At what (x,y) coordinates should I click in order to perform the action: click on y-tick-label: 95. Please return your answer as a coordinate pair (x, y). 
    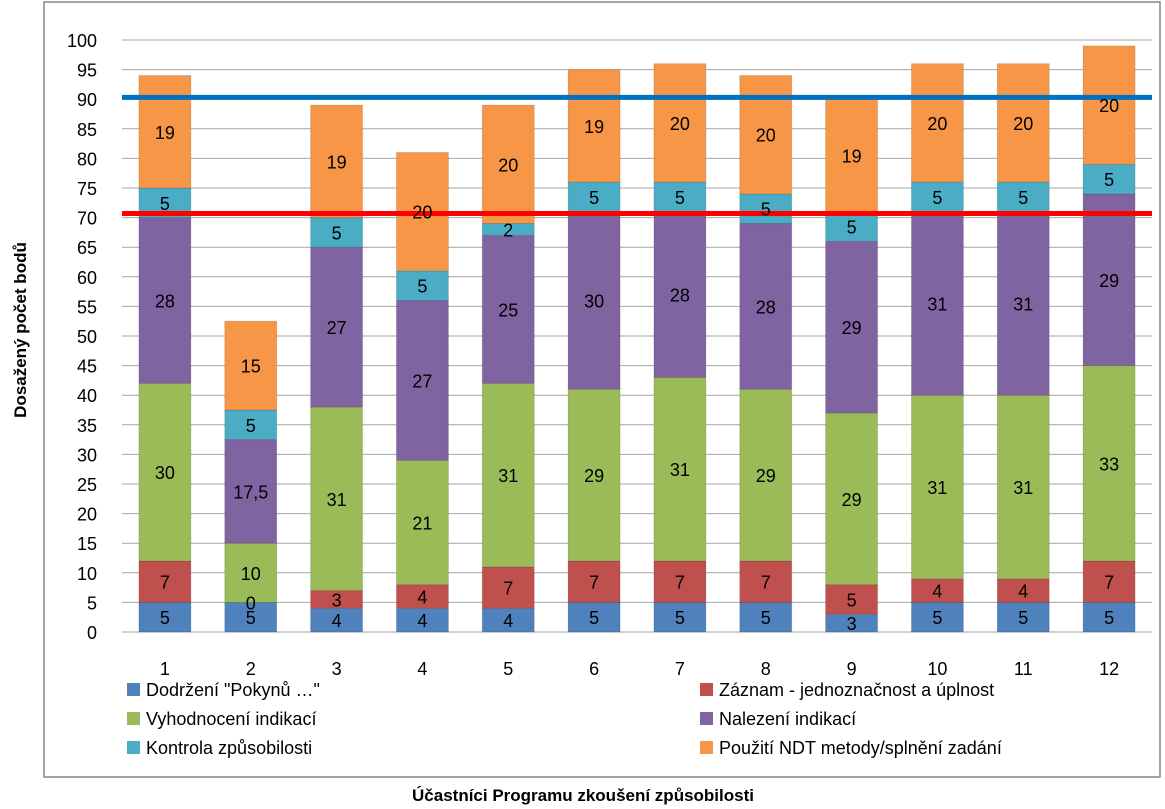
    Looking at the image, I should click on (87, 71).